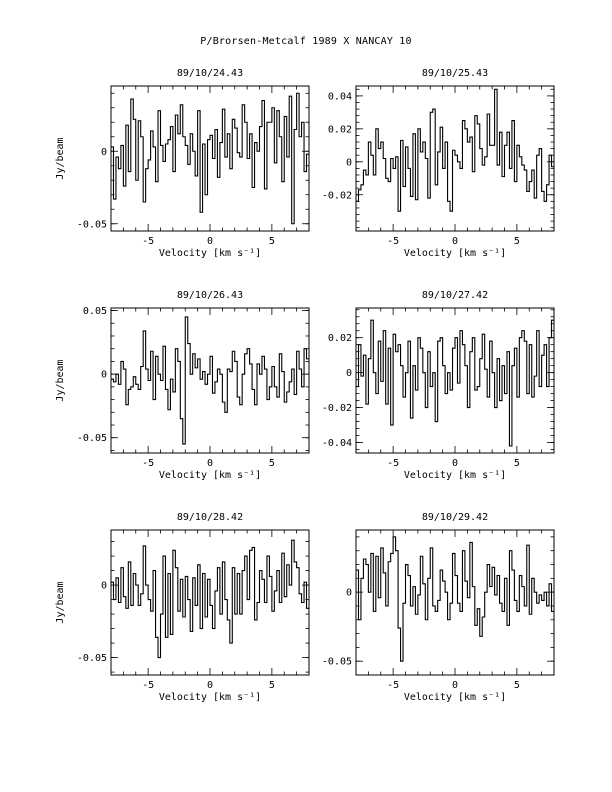  Describe the element at coordinates (340, 96) in the screenshot. I see `y-tick-label: 0.04` at that location.